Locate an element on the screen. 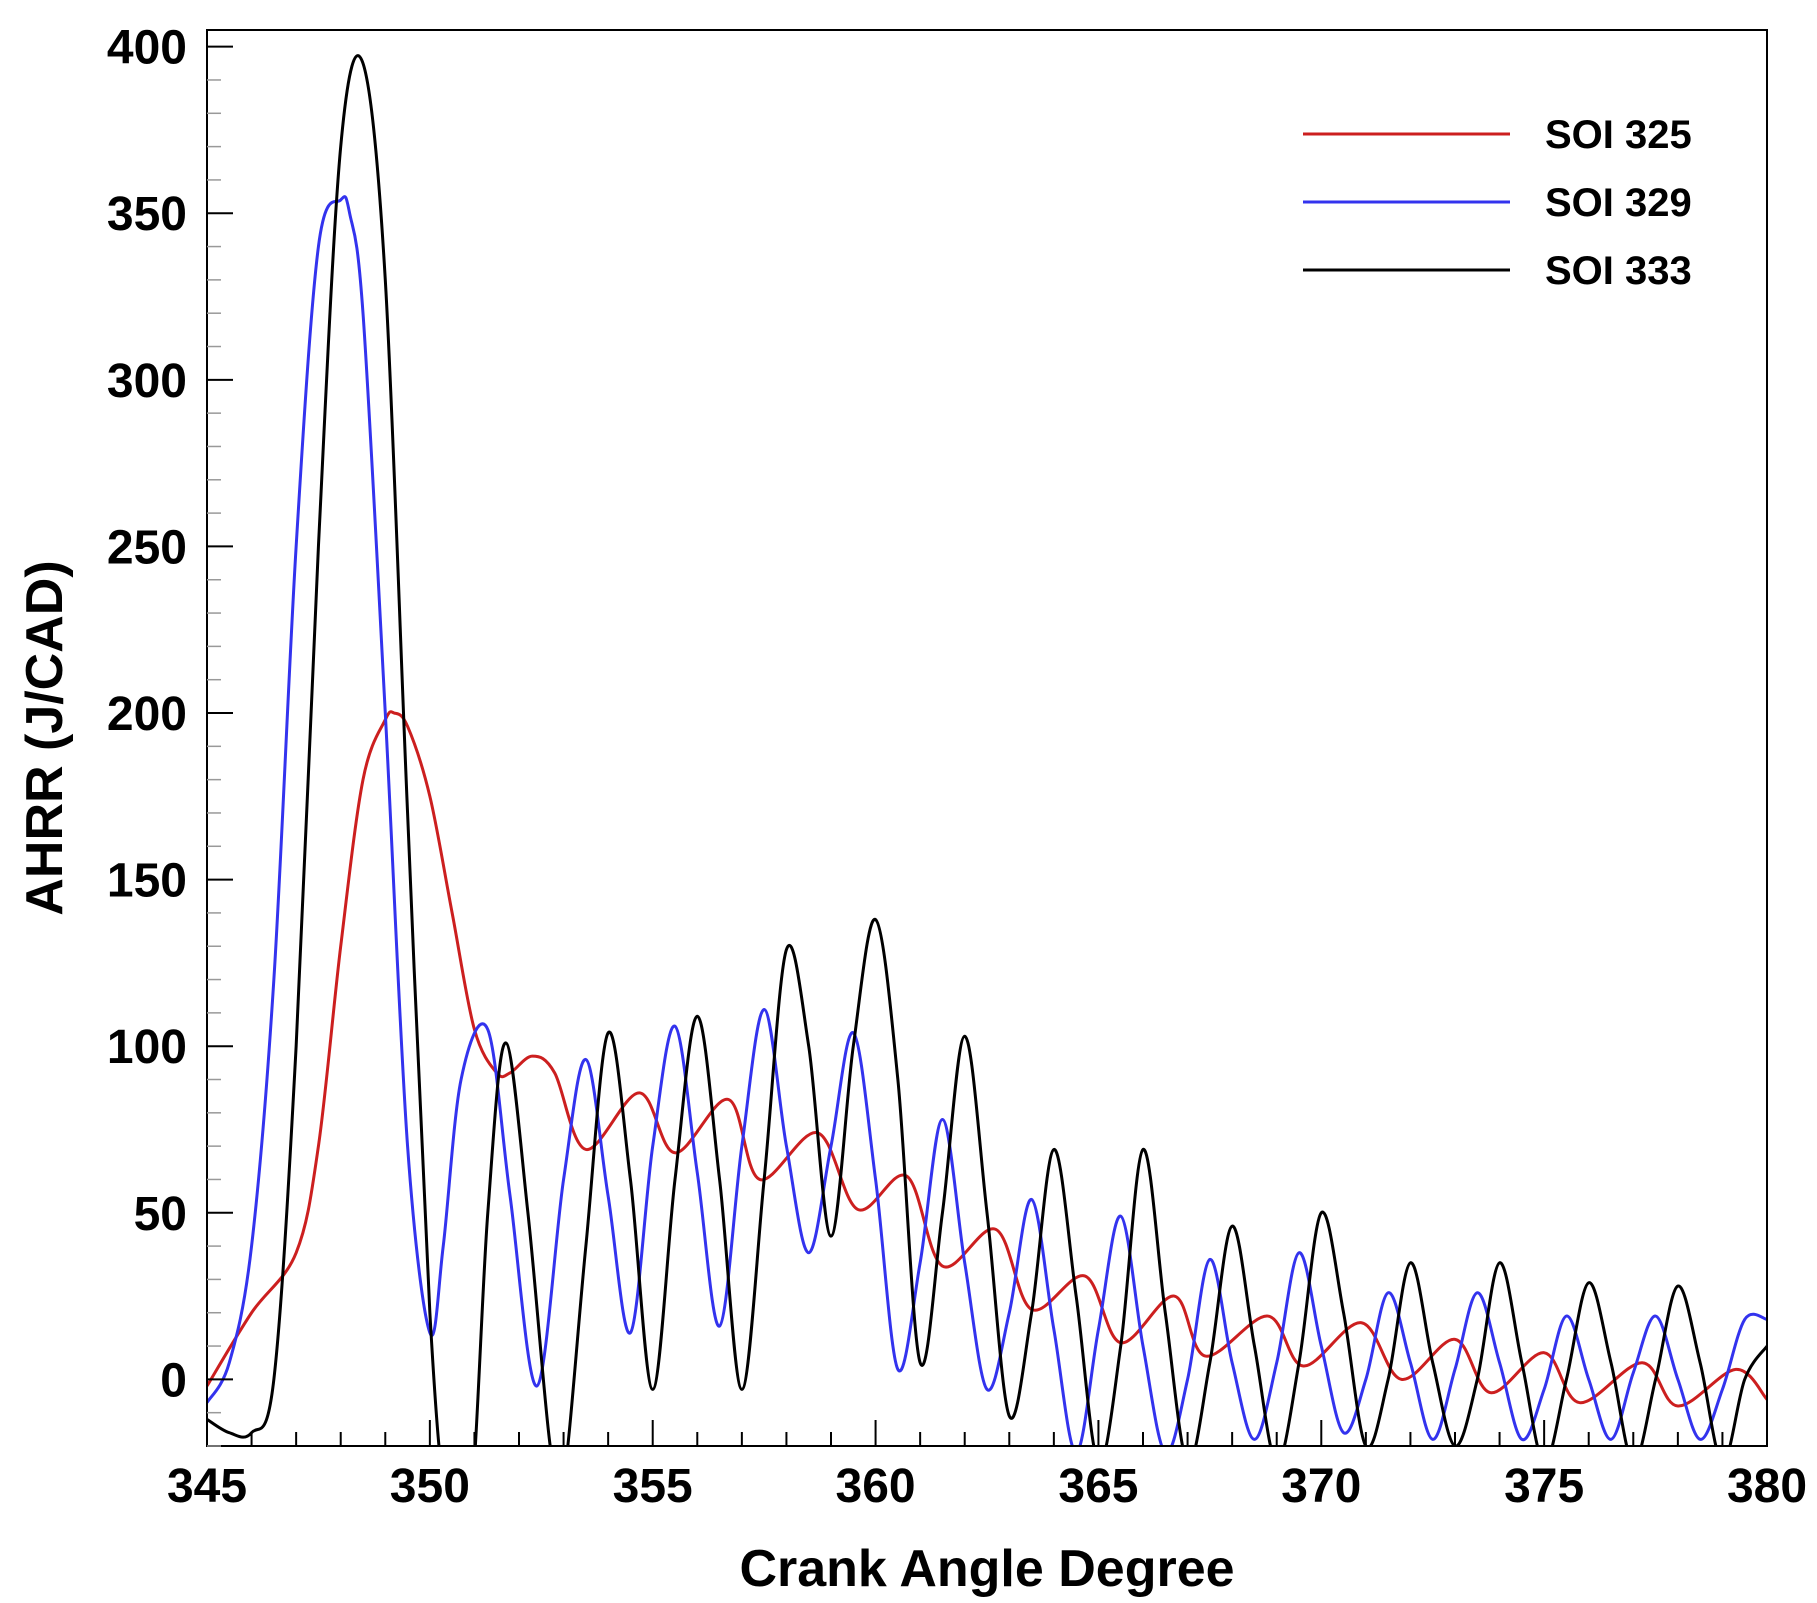  y-tick-label: 250 is located at coordinates (147, 547).